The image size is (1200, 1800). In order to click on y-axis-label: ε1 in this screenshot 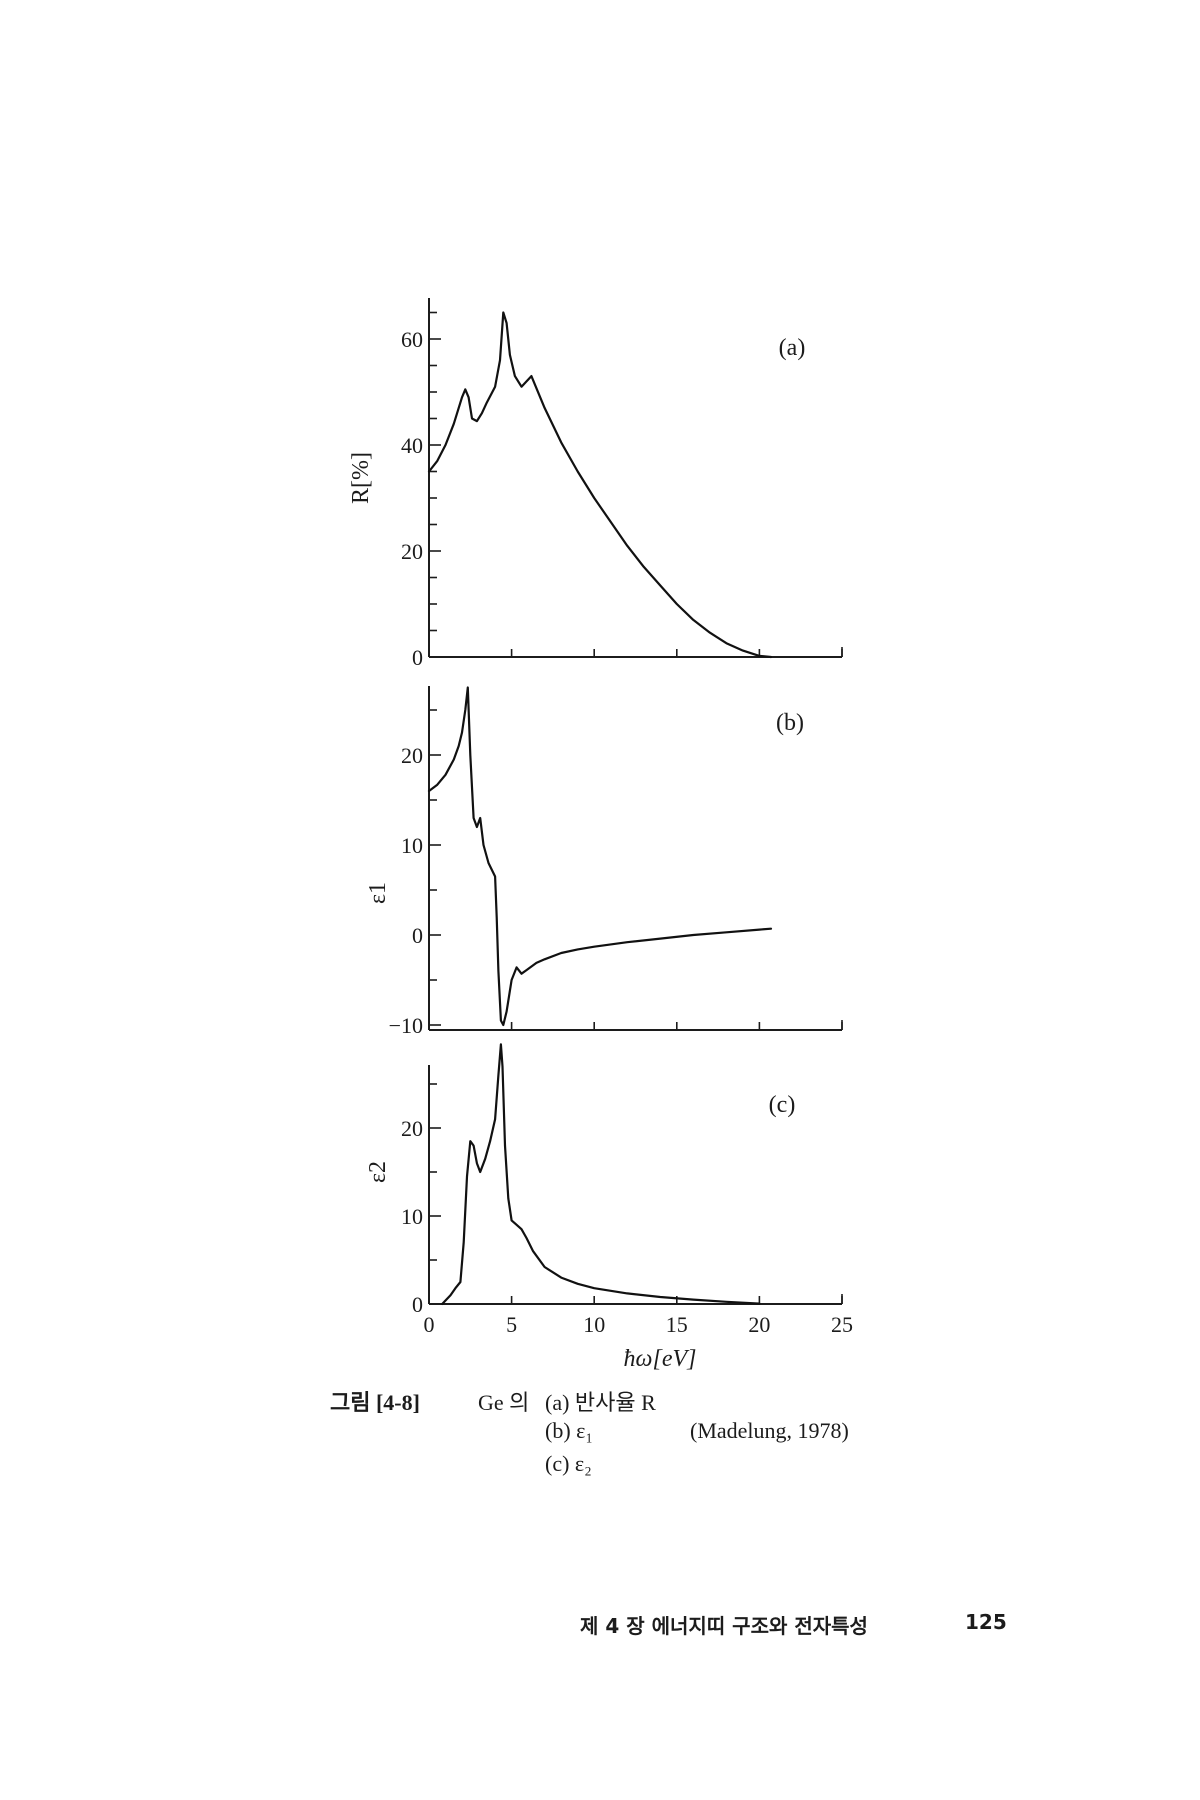, I will do `click(378, 893)`.